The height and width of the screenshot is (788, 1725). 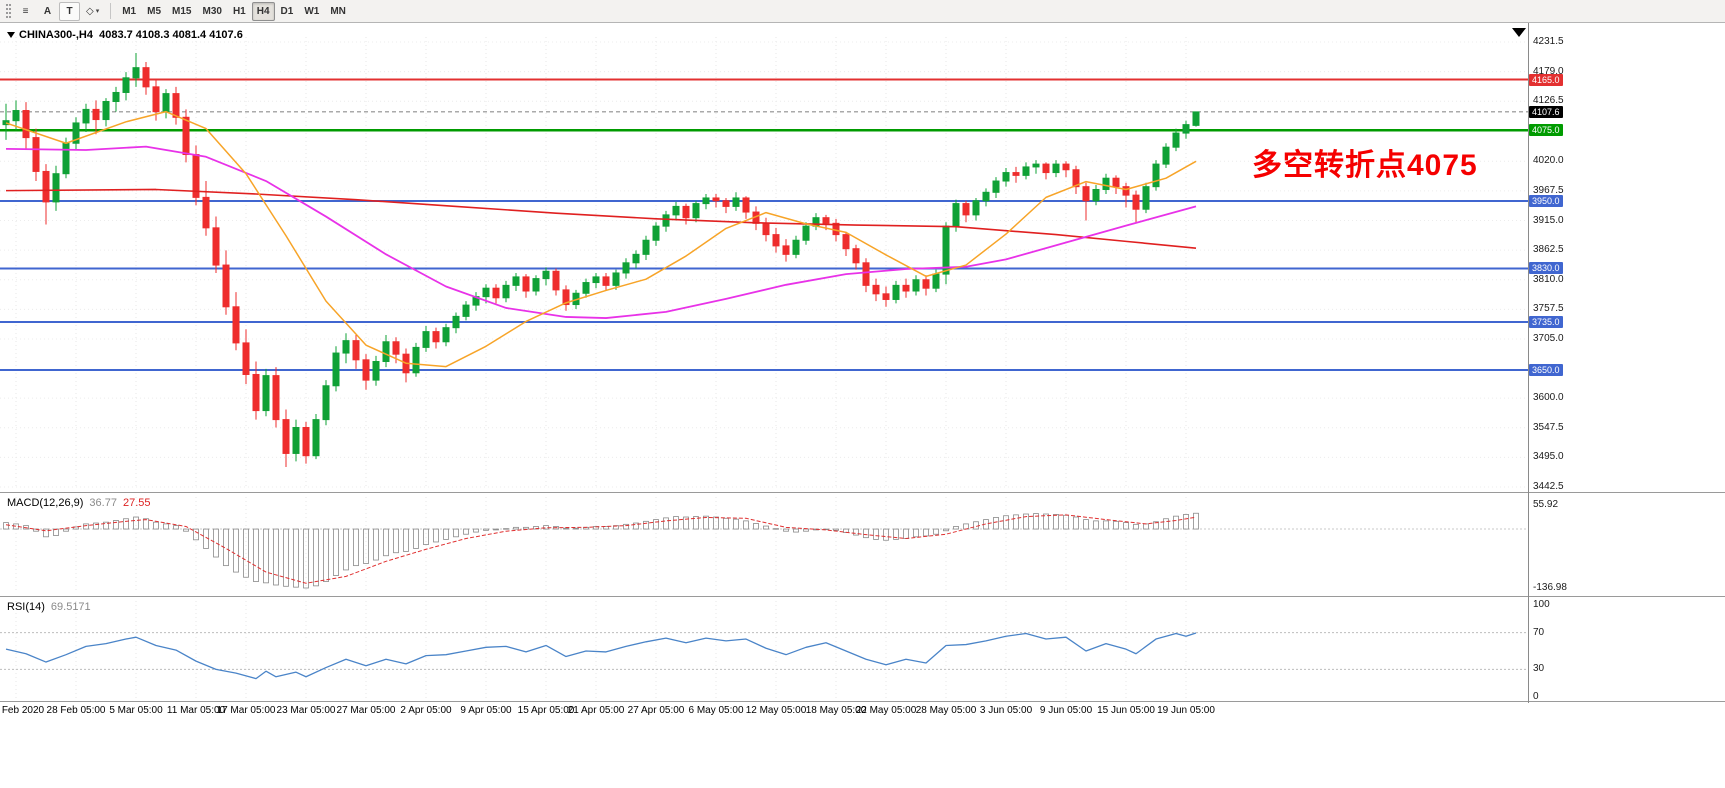 I want to click on level-price-badge: 3650.0, so click(x=1546, y=369).